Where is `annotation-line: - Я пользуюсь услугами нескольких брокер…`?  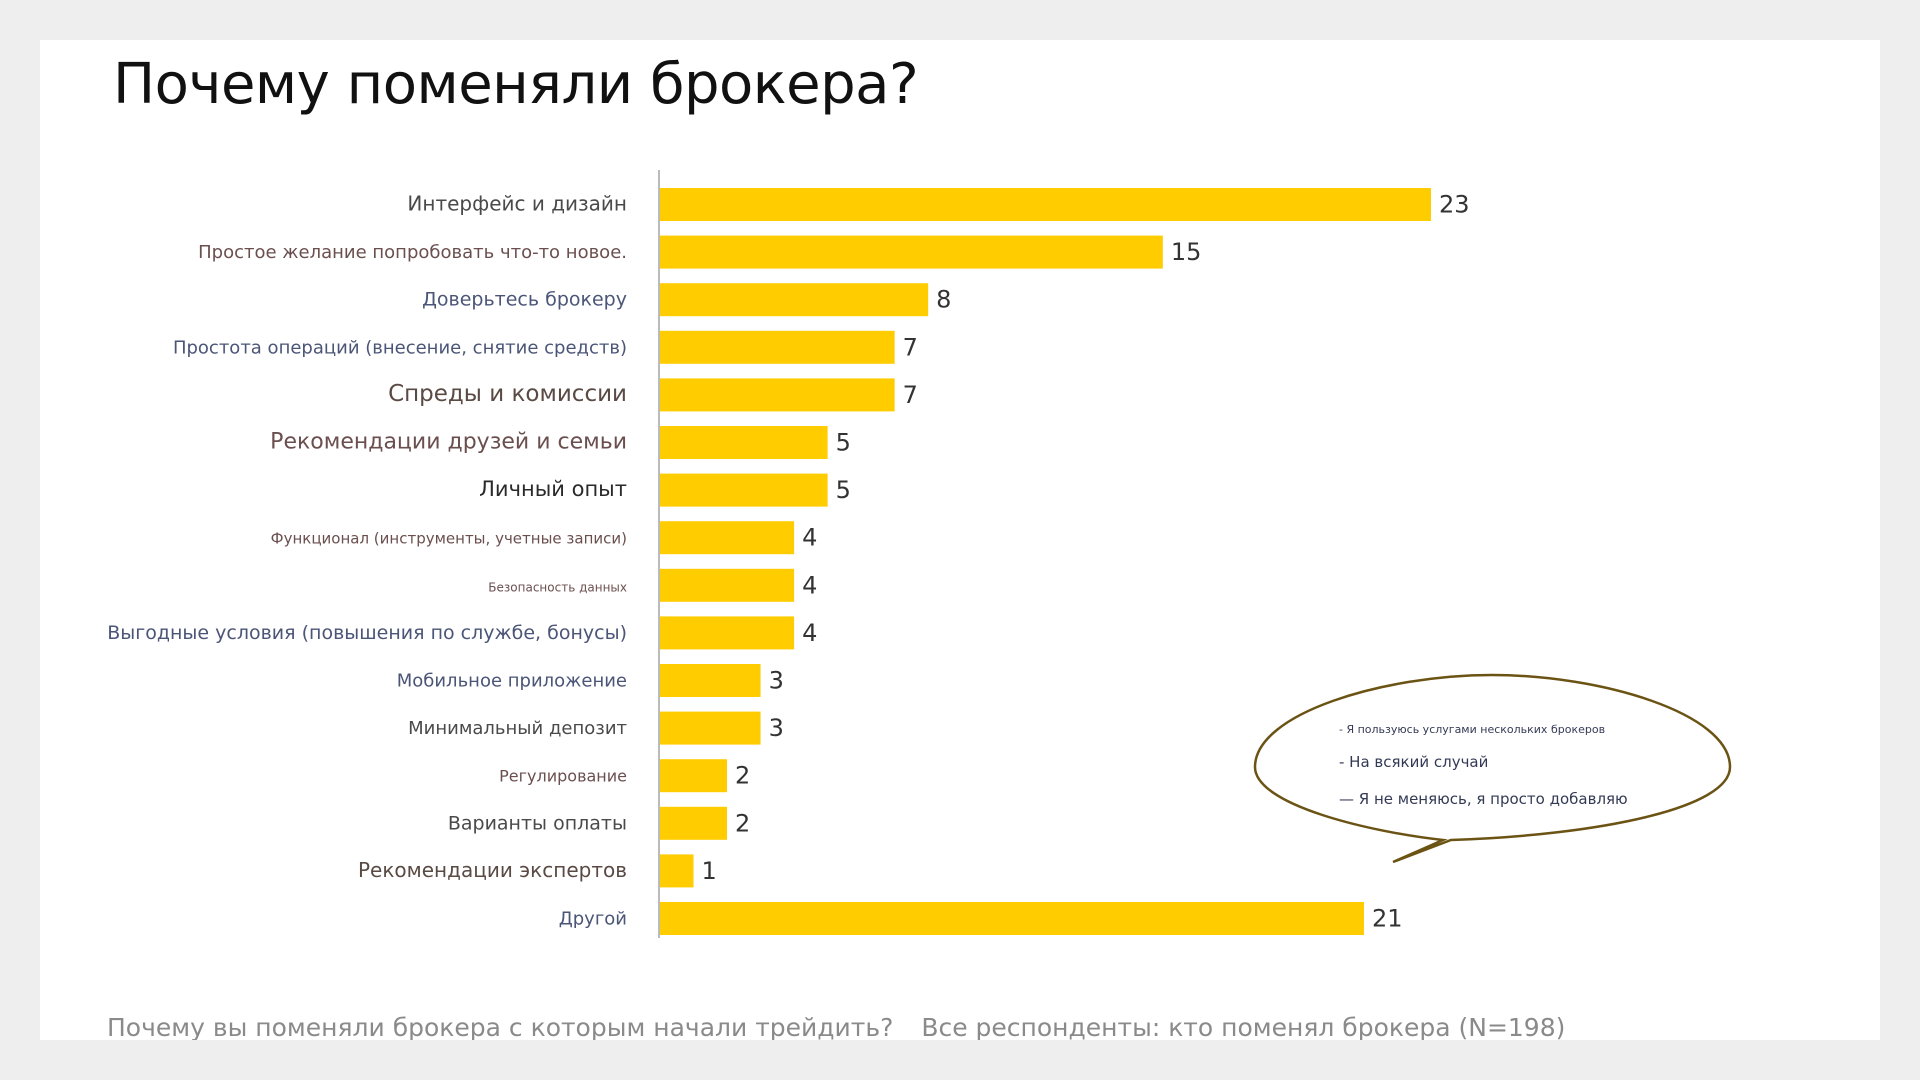
annotation-line: - Я пользуюсь услугами нескольких брокер… is located at coordinates (1472, 729).